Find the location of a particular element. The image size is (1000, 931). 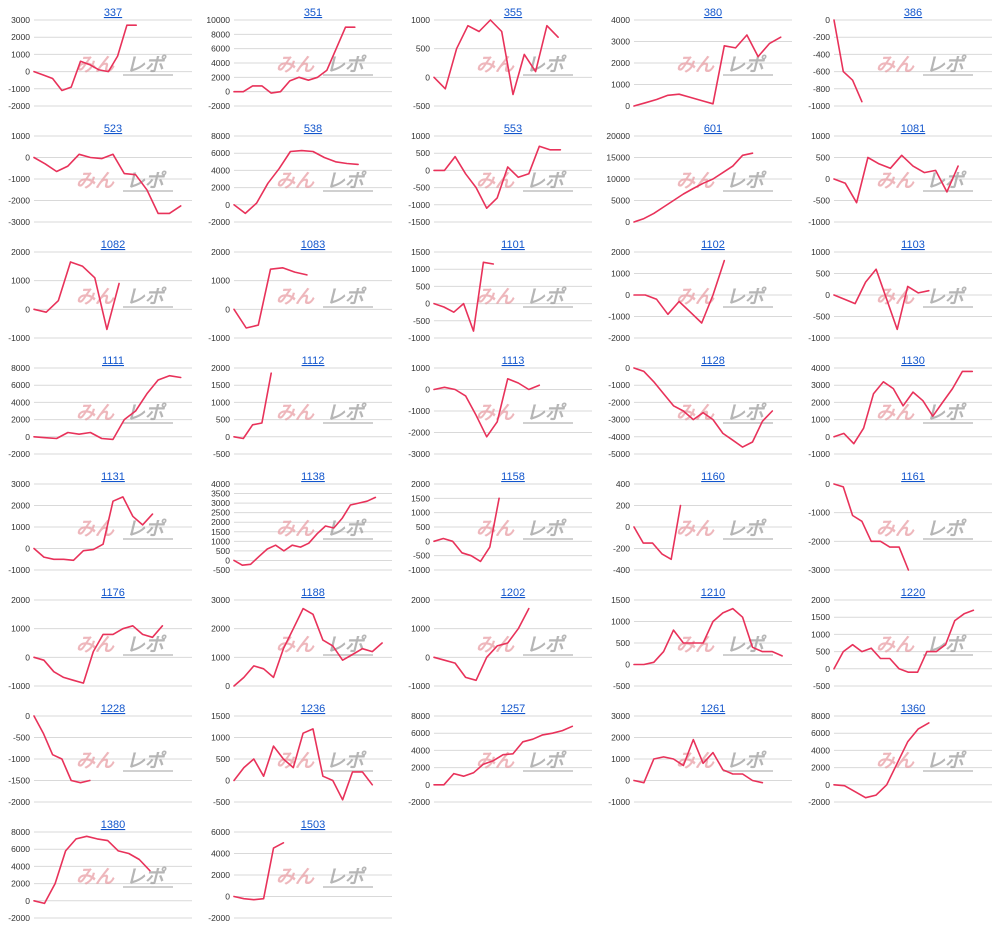

chart-title-link: 1131 is located at coordinates (113, 477).